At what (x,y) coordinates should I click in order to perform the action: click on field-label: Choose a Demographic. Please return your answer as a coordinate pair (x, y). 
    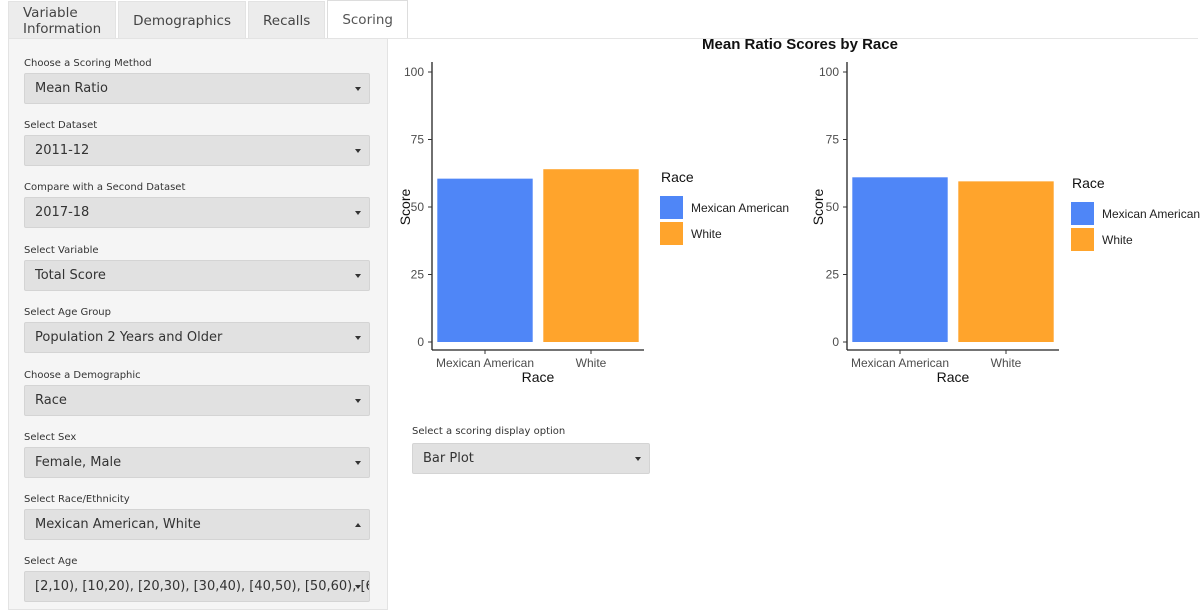
    Looking at the image, I should click on (82, 375).